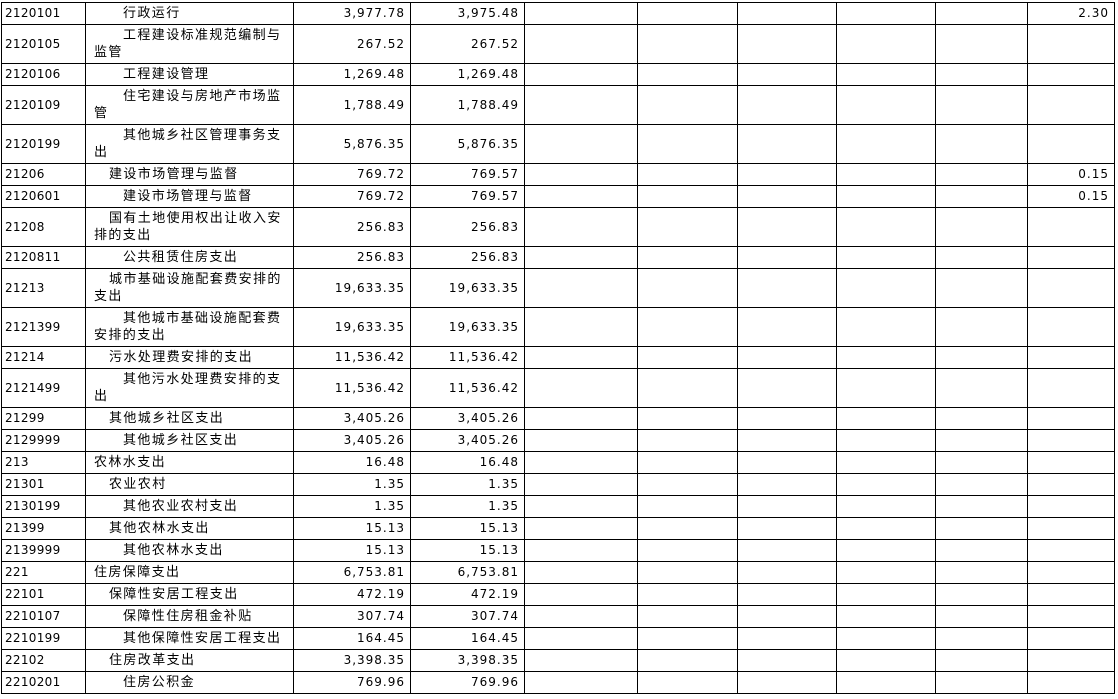  Describe the element at coordinates (467, 74) in the screenshot. I see `amount-cell: 1,269.48` at that location.